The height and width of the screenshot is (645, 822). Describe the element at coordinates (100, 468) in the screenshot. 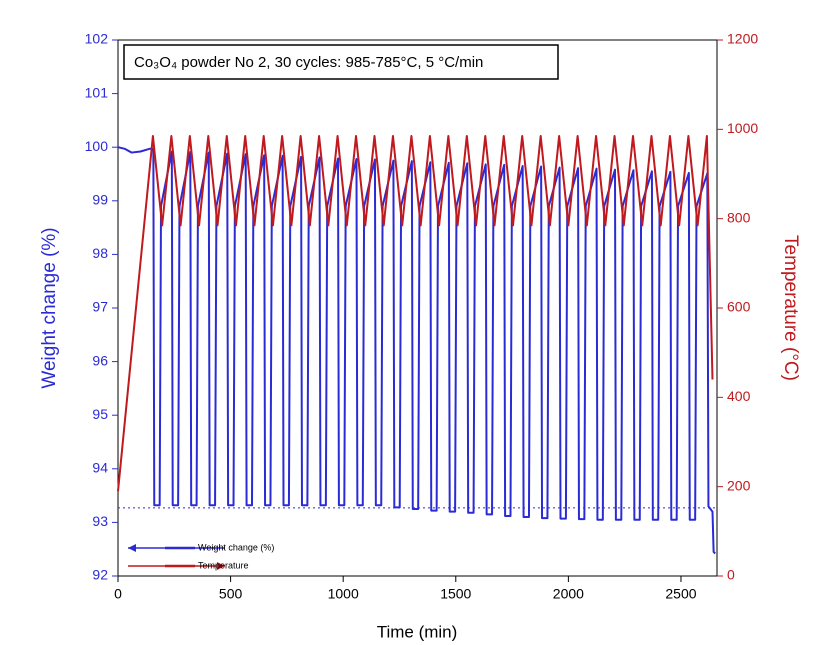

I see `y-tick-label: 94` at that location.